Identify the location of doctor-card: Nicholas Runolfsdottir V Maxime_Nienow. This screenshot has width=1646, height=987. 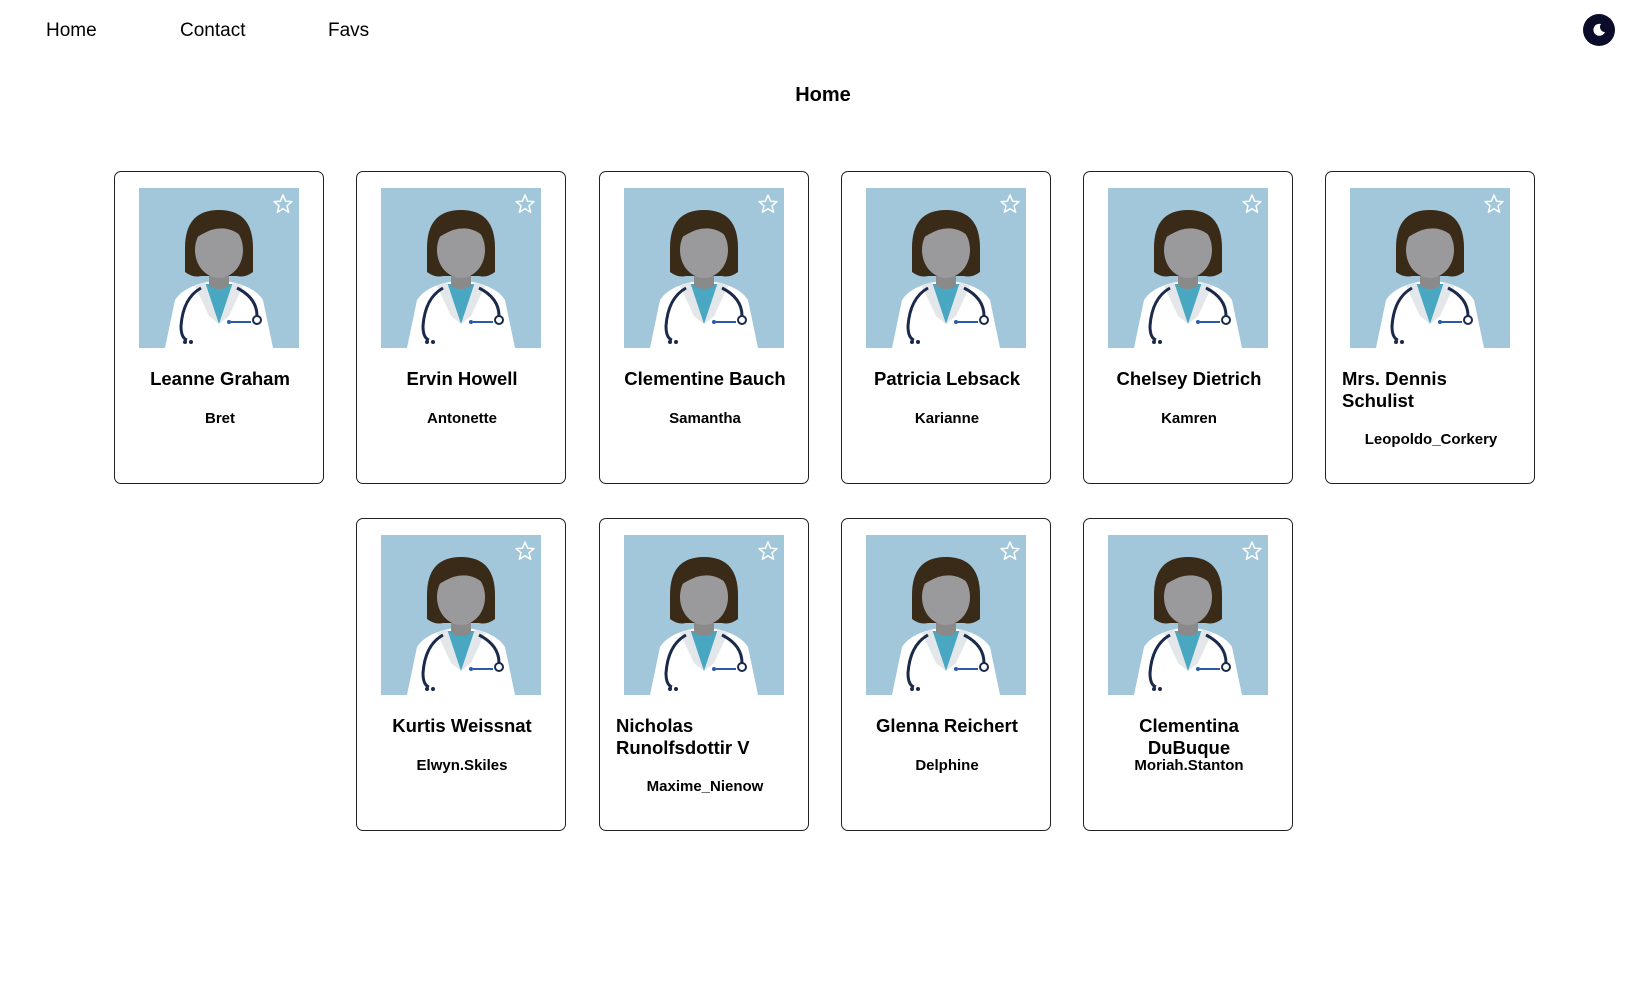
(704, 674).